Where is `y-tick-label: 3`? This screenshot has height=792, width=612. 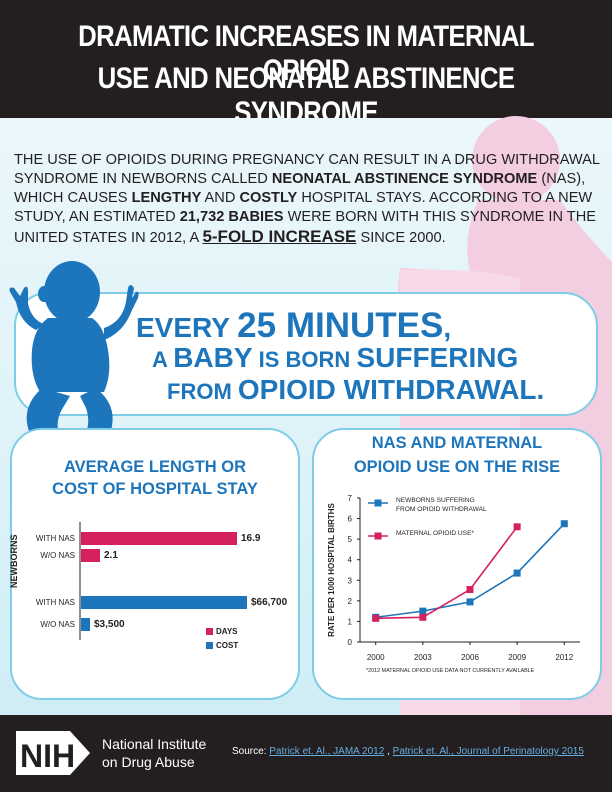 y-tick-label: 3 is located at coordinates (350, 580).